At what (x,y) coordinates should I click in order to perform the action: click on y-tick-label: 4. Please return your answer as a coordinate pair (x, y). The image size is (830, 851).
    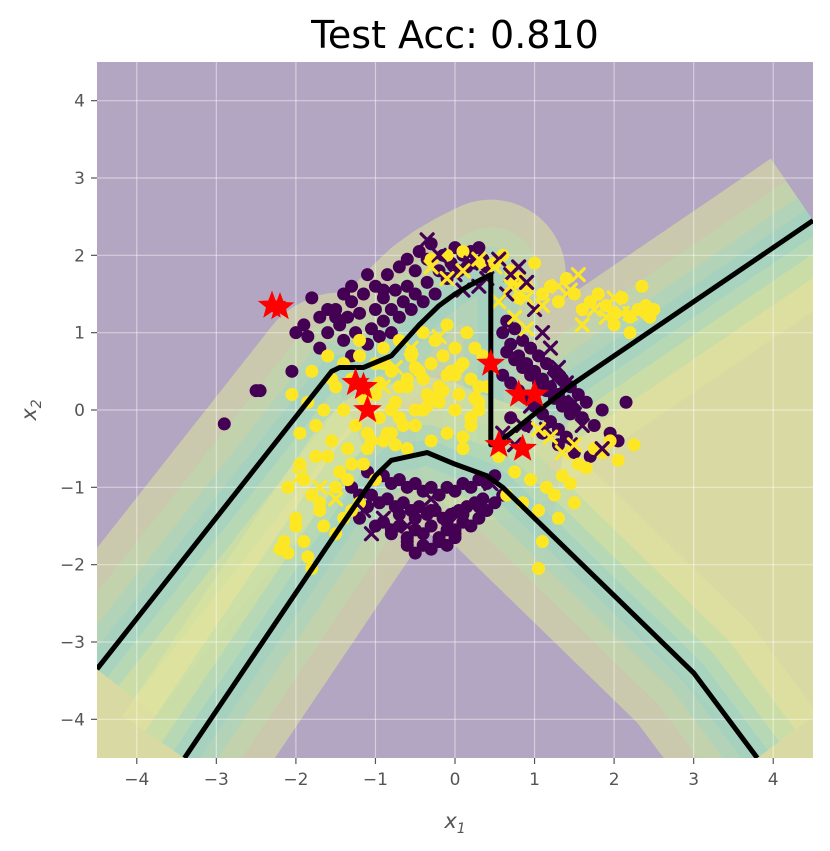
    Looking at the image, I should click on (79, 102).